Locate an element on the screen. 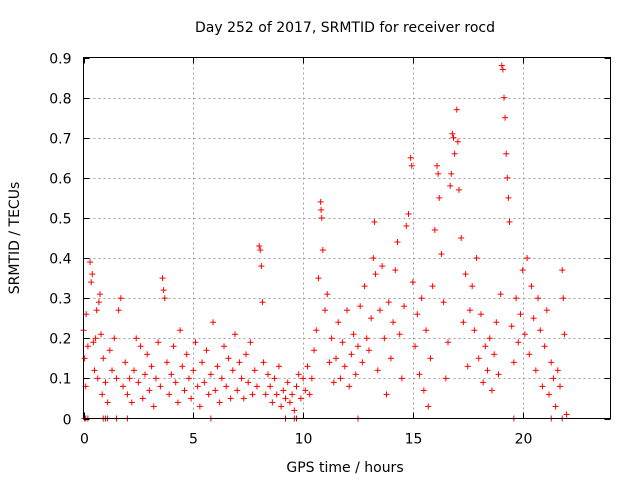 The height and width of the screenshot is (480, 640). y-tick-label: 0.1 is located at coordinates (60, 380).